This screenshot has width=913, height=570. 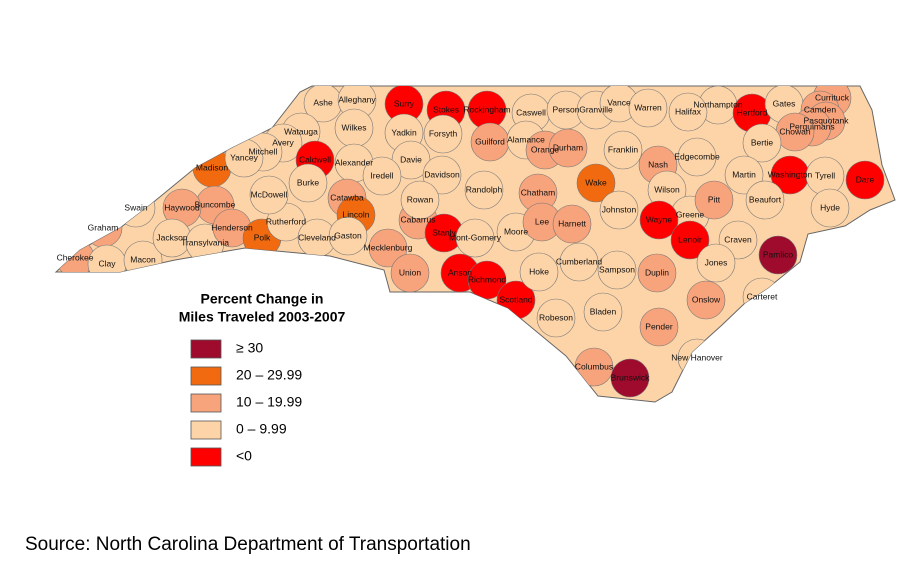 What do you see at coordinates (827, 120) in the screenshot?
I see `county-label: Pasquotank` at bounding box center [827, 120].